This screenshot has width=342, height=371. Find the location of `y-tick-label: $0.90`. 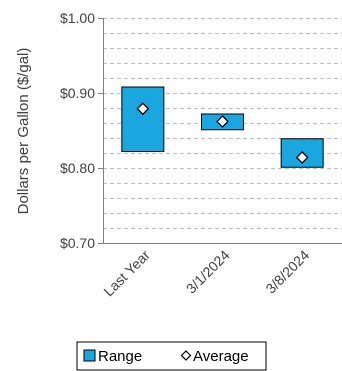

y-tick-label: $0.90 is located at coordinates (77, 93).